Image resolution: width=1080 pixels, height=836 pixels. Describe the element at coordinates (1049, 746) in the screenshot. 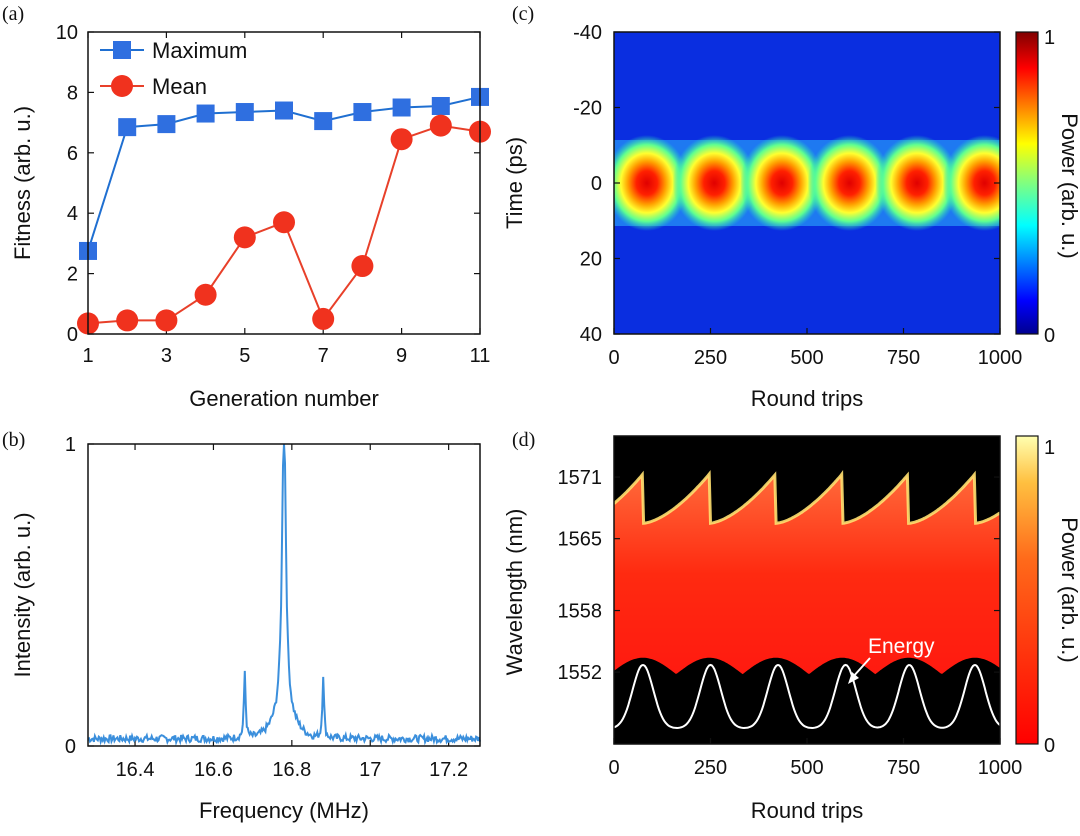

I see `colorbar-d-tick-0: 0` at that location.